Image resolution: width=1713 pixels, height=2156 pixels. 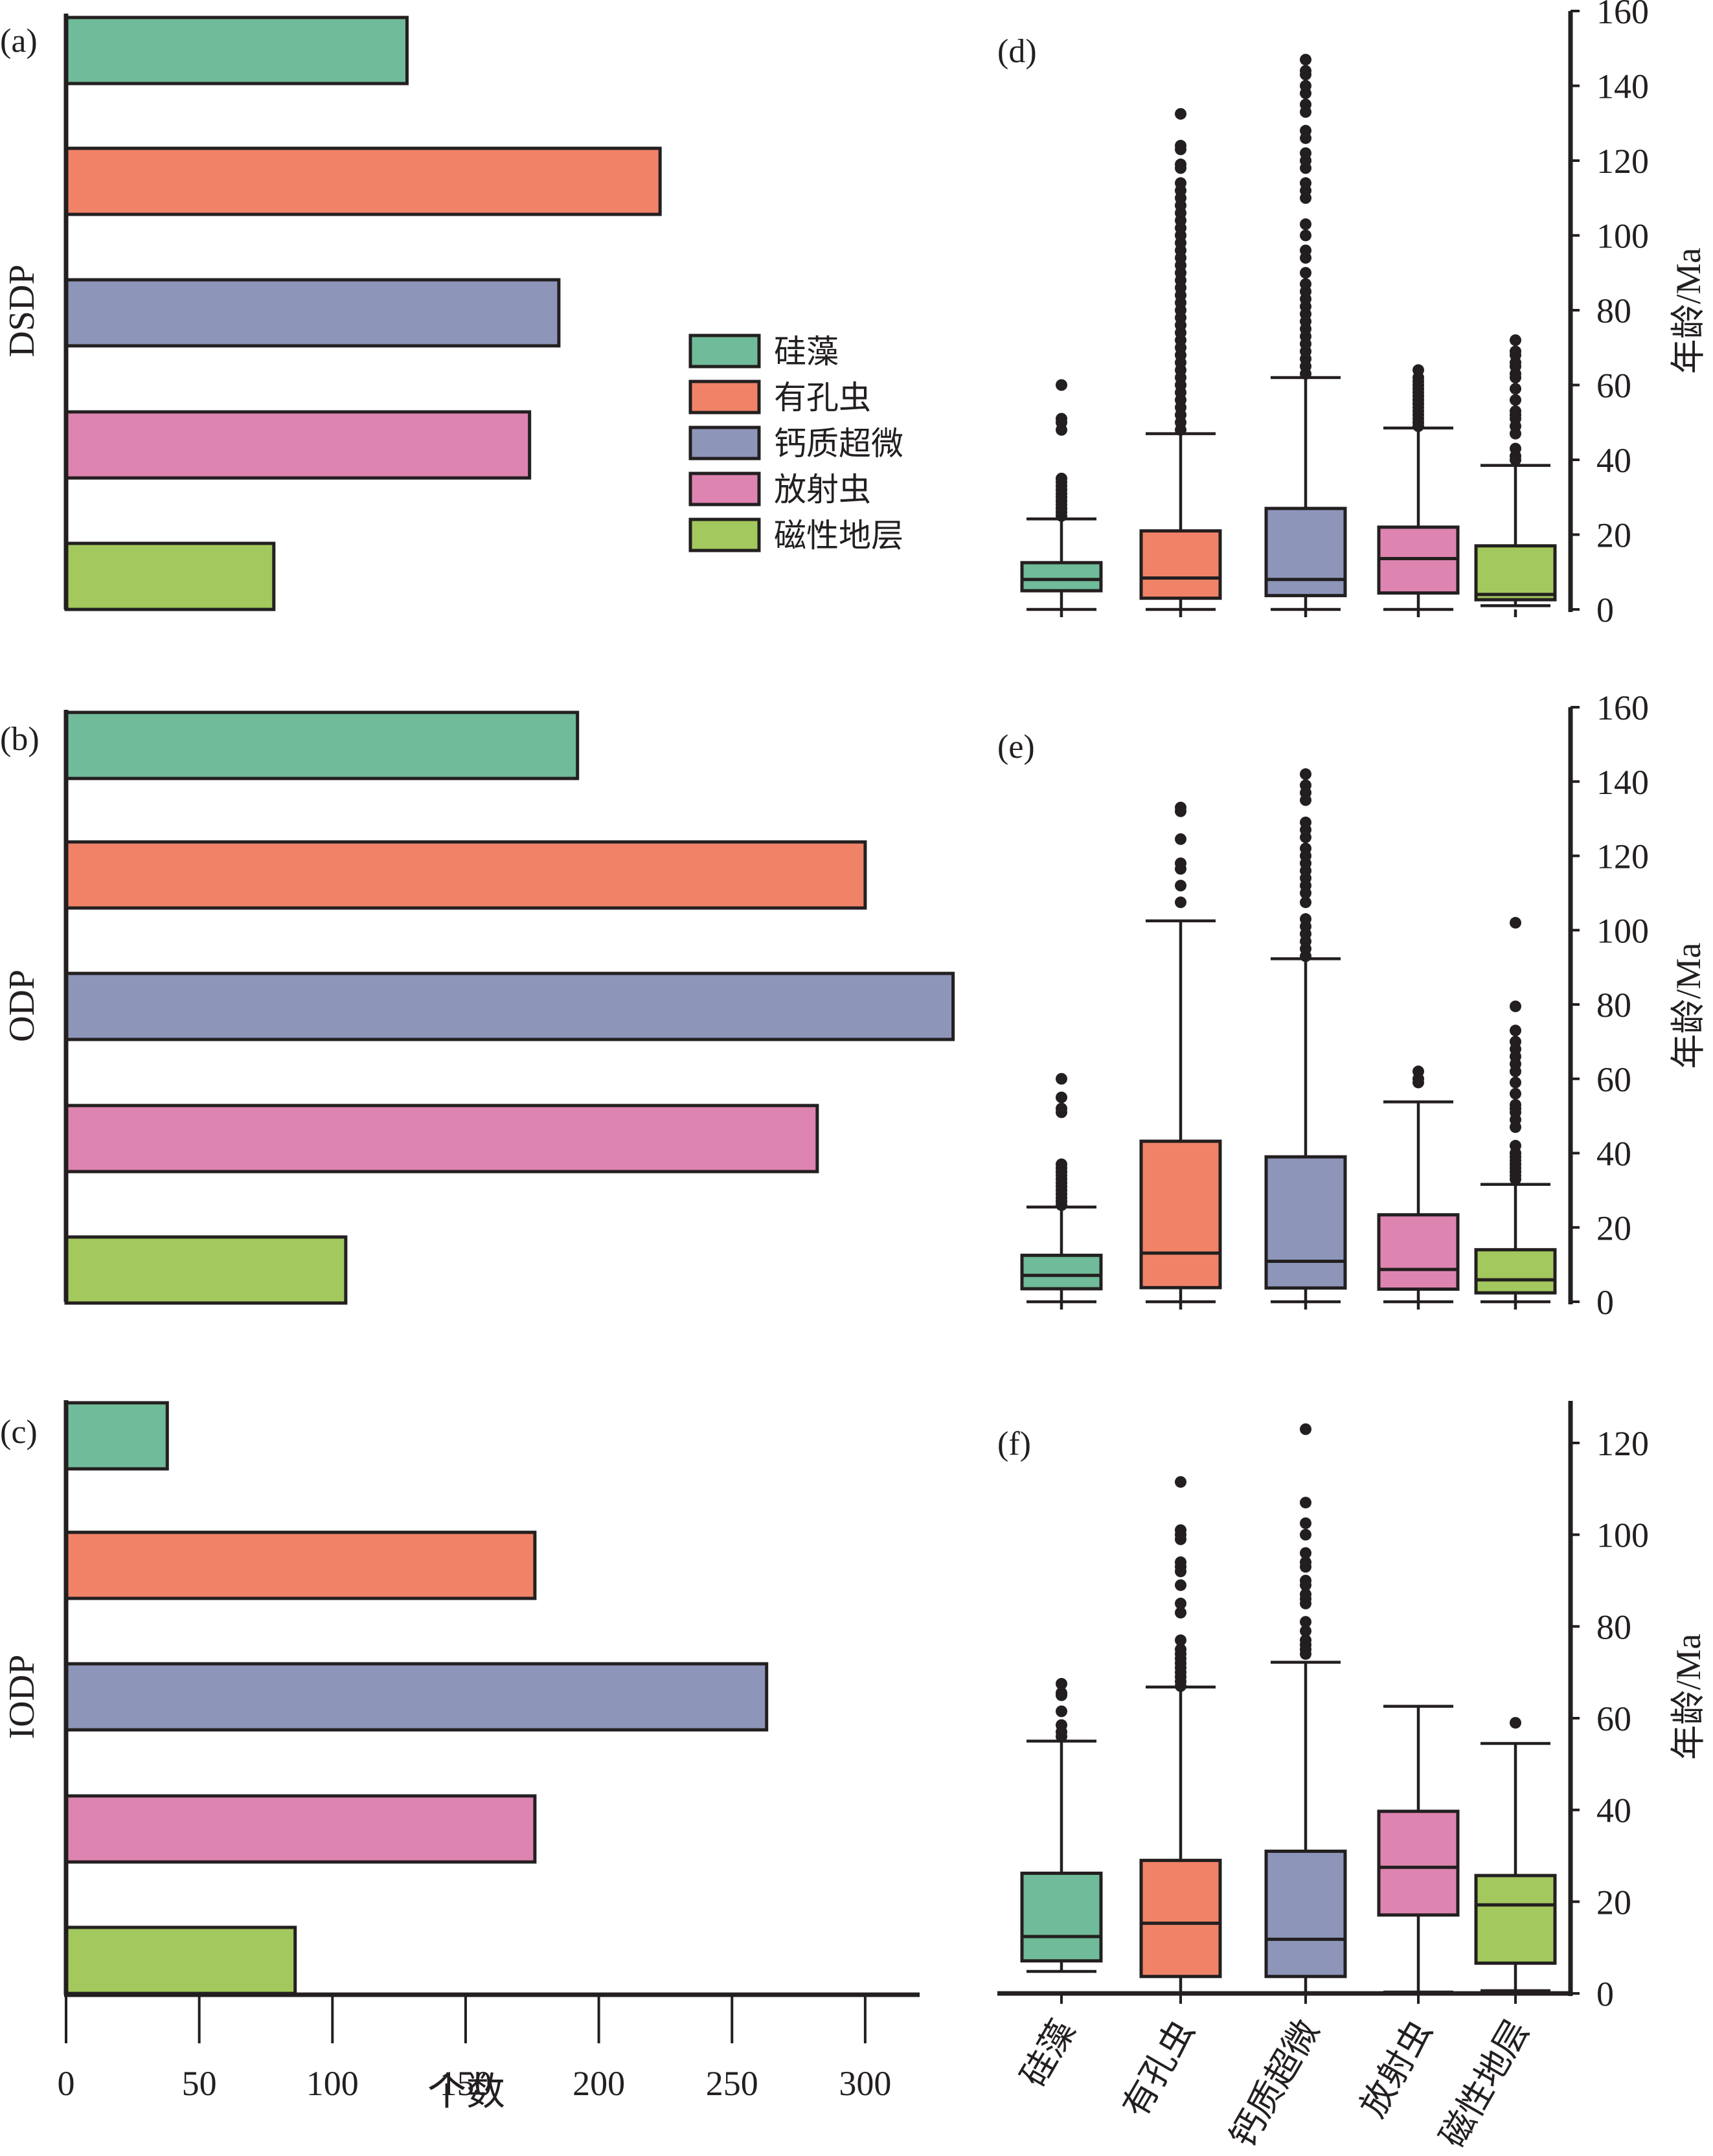 What do you see at coordinates (332, 2083) in the screenshot?
I see `x-tick-label: 100` at bounding box center [332, 2083].